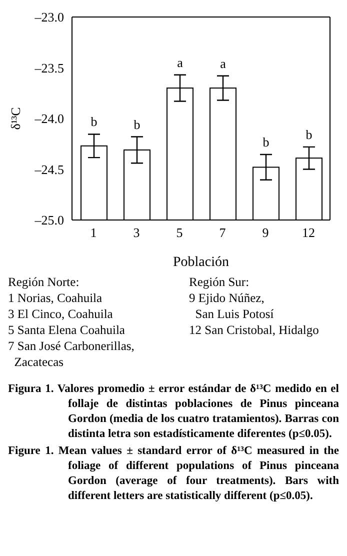  I want to click on y-tick-label: –24.0, so click(49, 118).